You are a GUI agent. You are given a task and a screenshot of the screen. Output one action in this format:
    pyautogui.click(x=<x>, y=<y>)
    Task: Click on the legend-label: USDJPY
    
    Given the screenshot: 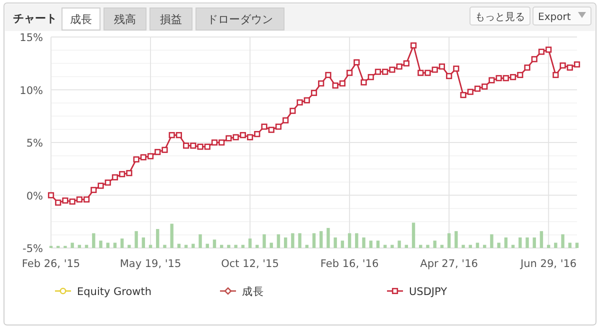 What is the action you would take?
    pyautogui.click(x=428, y=292)
    